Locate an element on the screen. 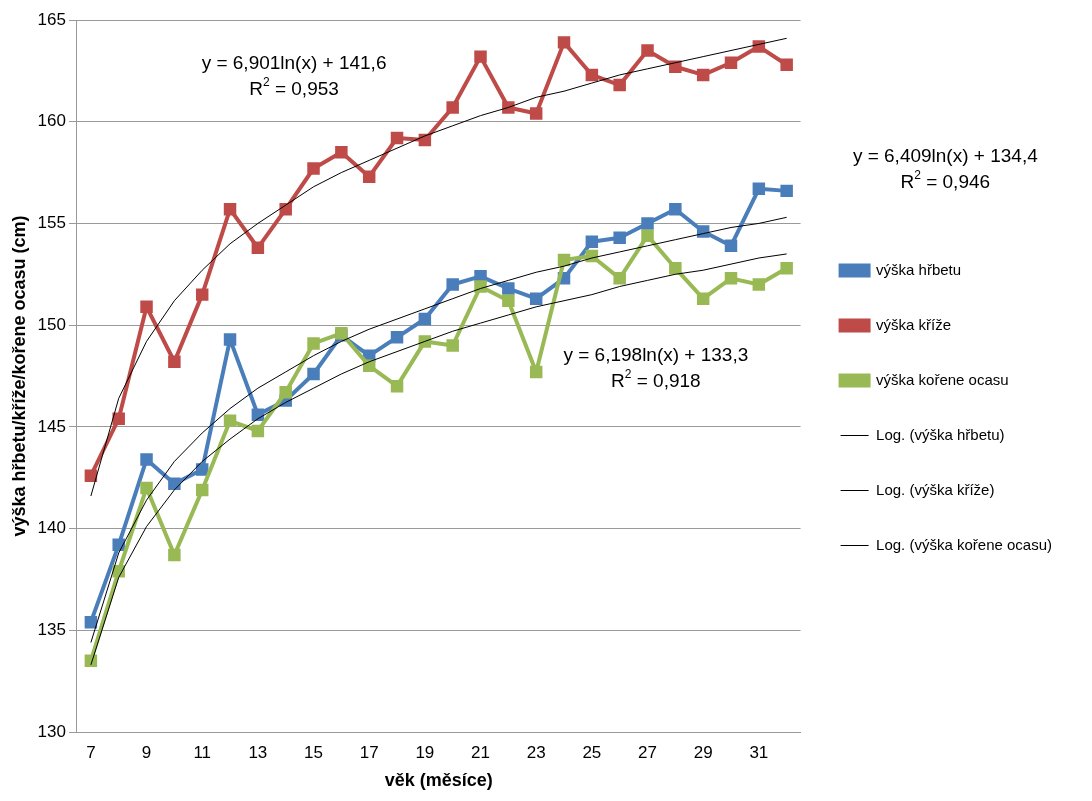 The image size is (1092, 801). legend-label: Log. (výška hřbetu) is located at coordinates (940, 434).